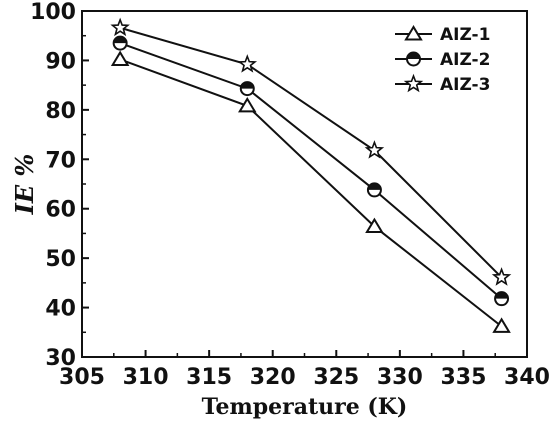 Image resolution: width=550 pixels, height=429 pixels. I want to click on y-tick-label: 40, so click(60, 309).